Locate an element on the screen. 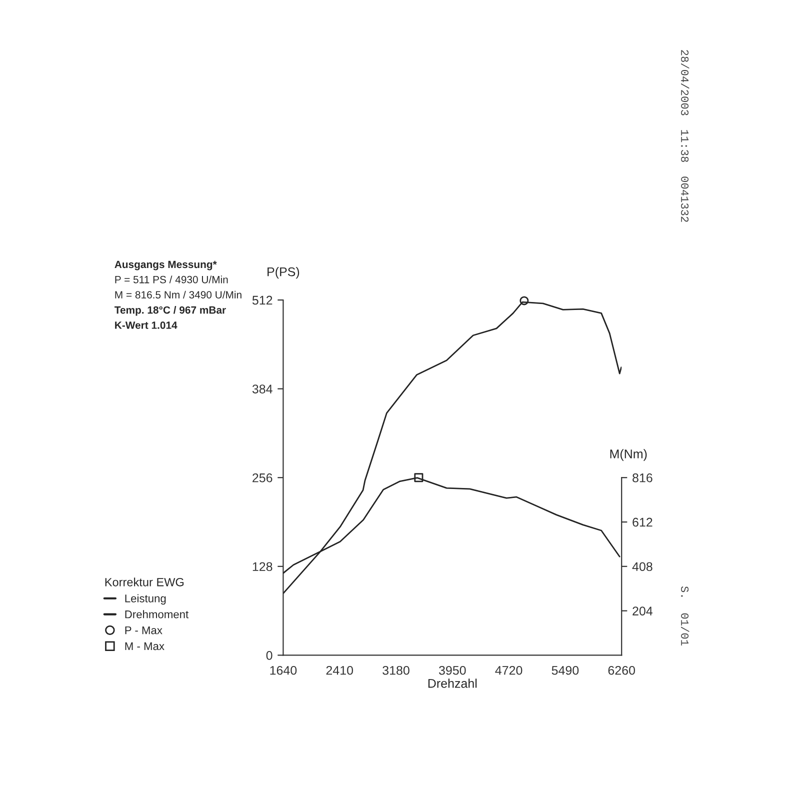 This screenshot has width=800, height=800. x-tick-label: 6260 is located at coordinates (622, 670).